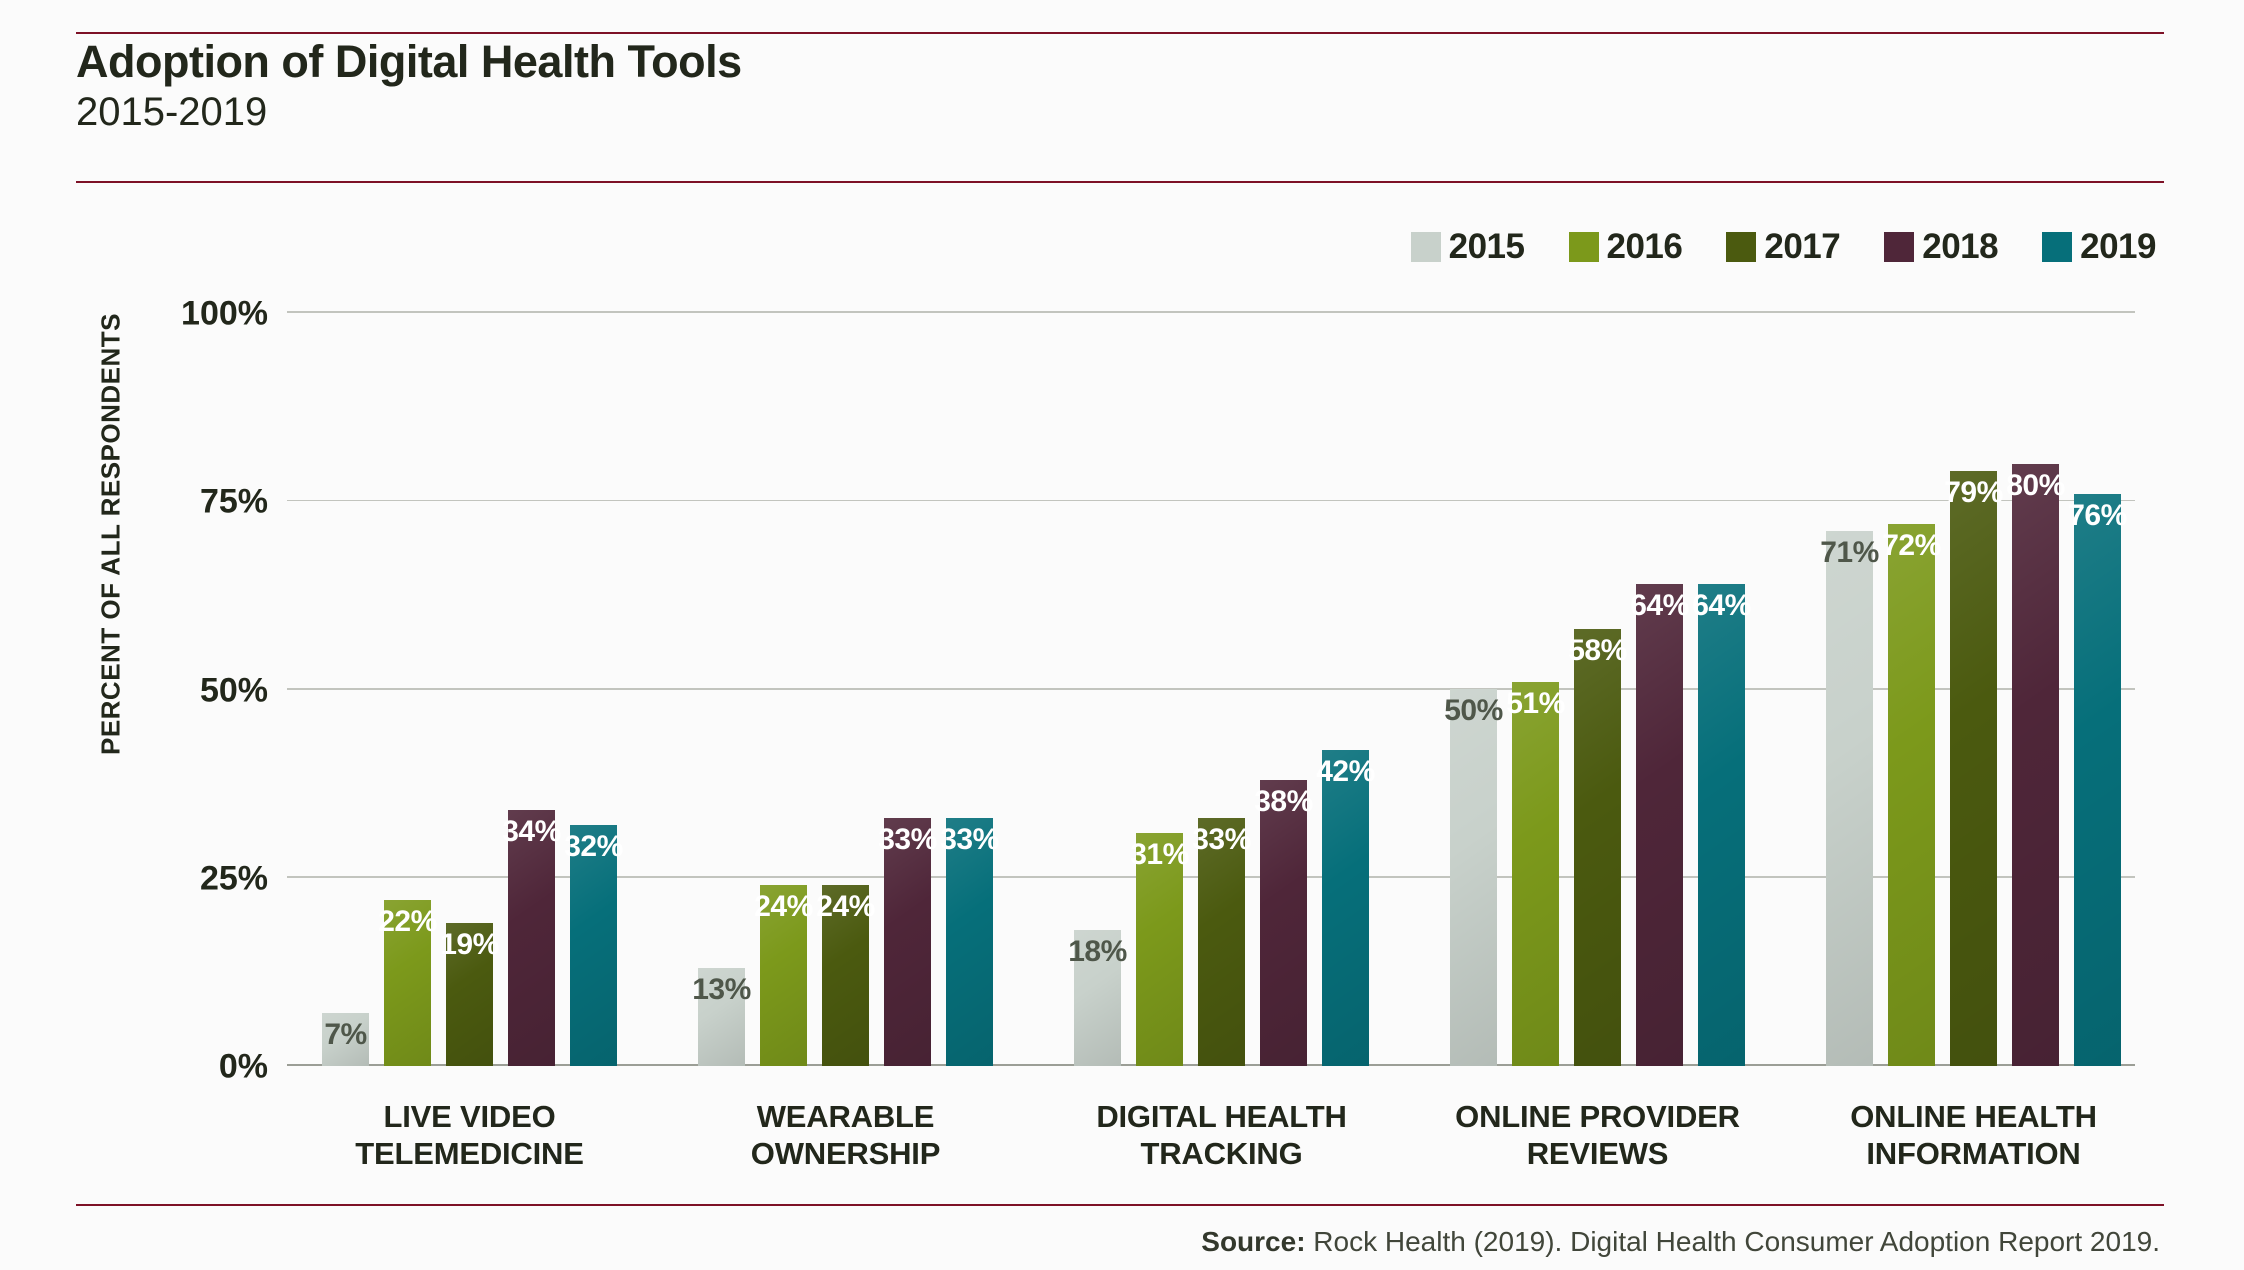  Describe the element at coordinates (1741, 247) in the screenshot. I see `legend-swatch-2017` at that location.